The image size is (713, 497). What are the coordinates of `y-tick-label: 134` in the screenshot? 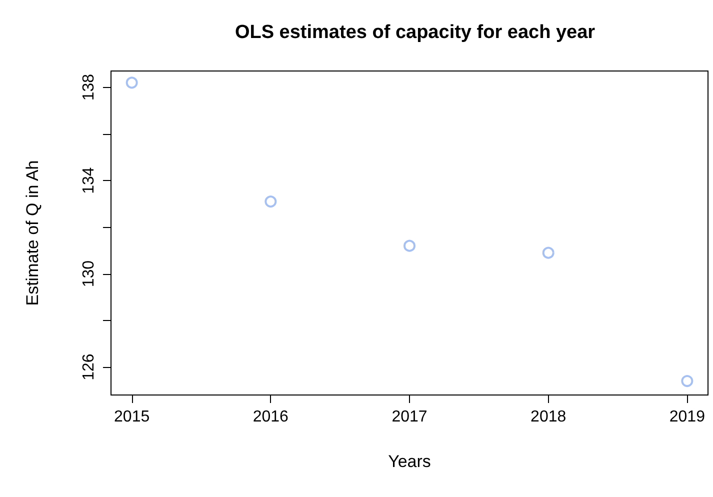 It's located at (89, 180).